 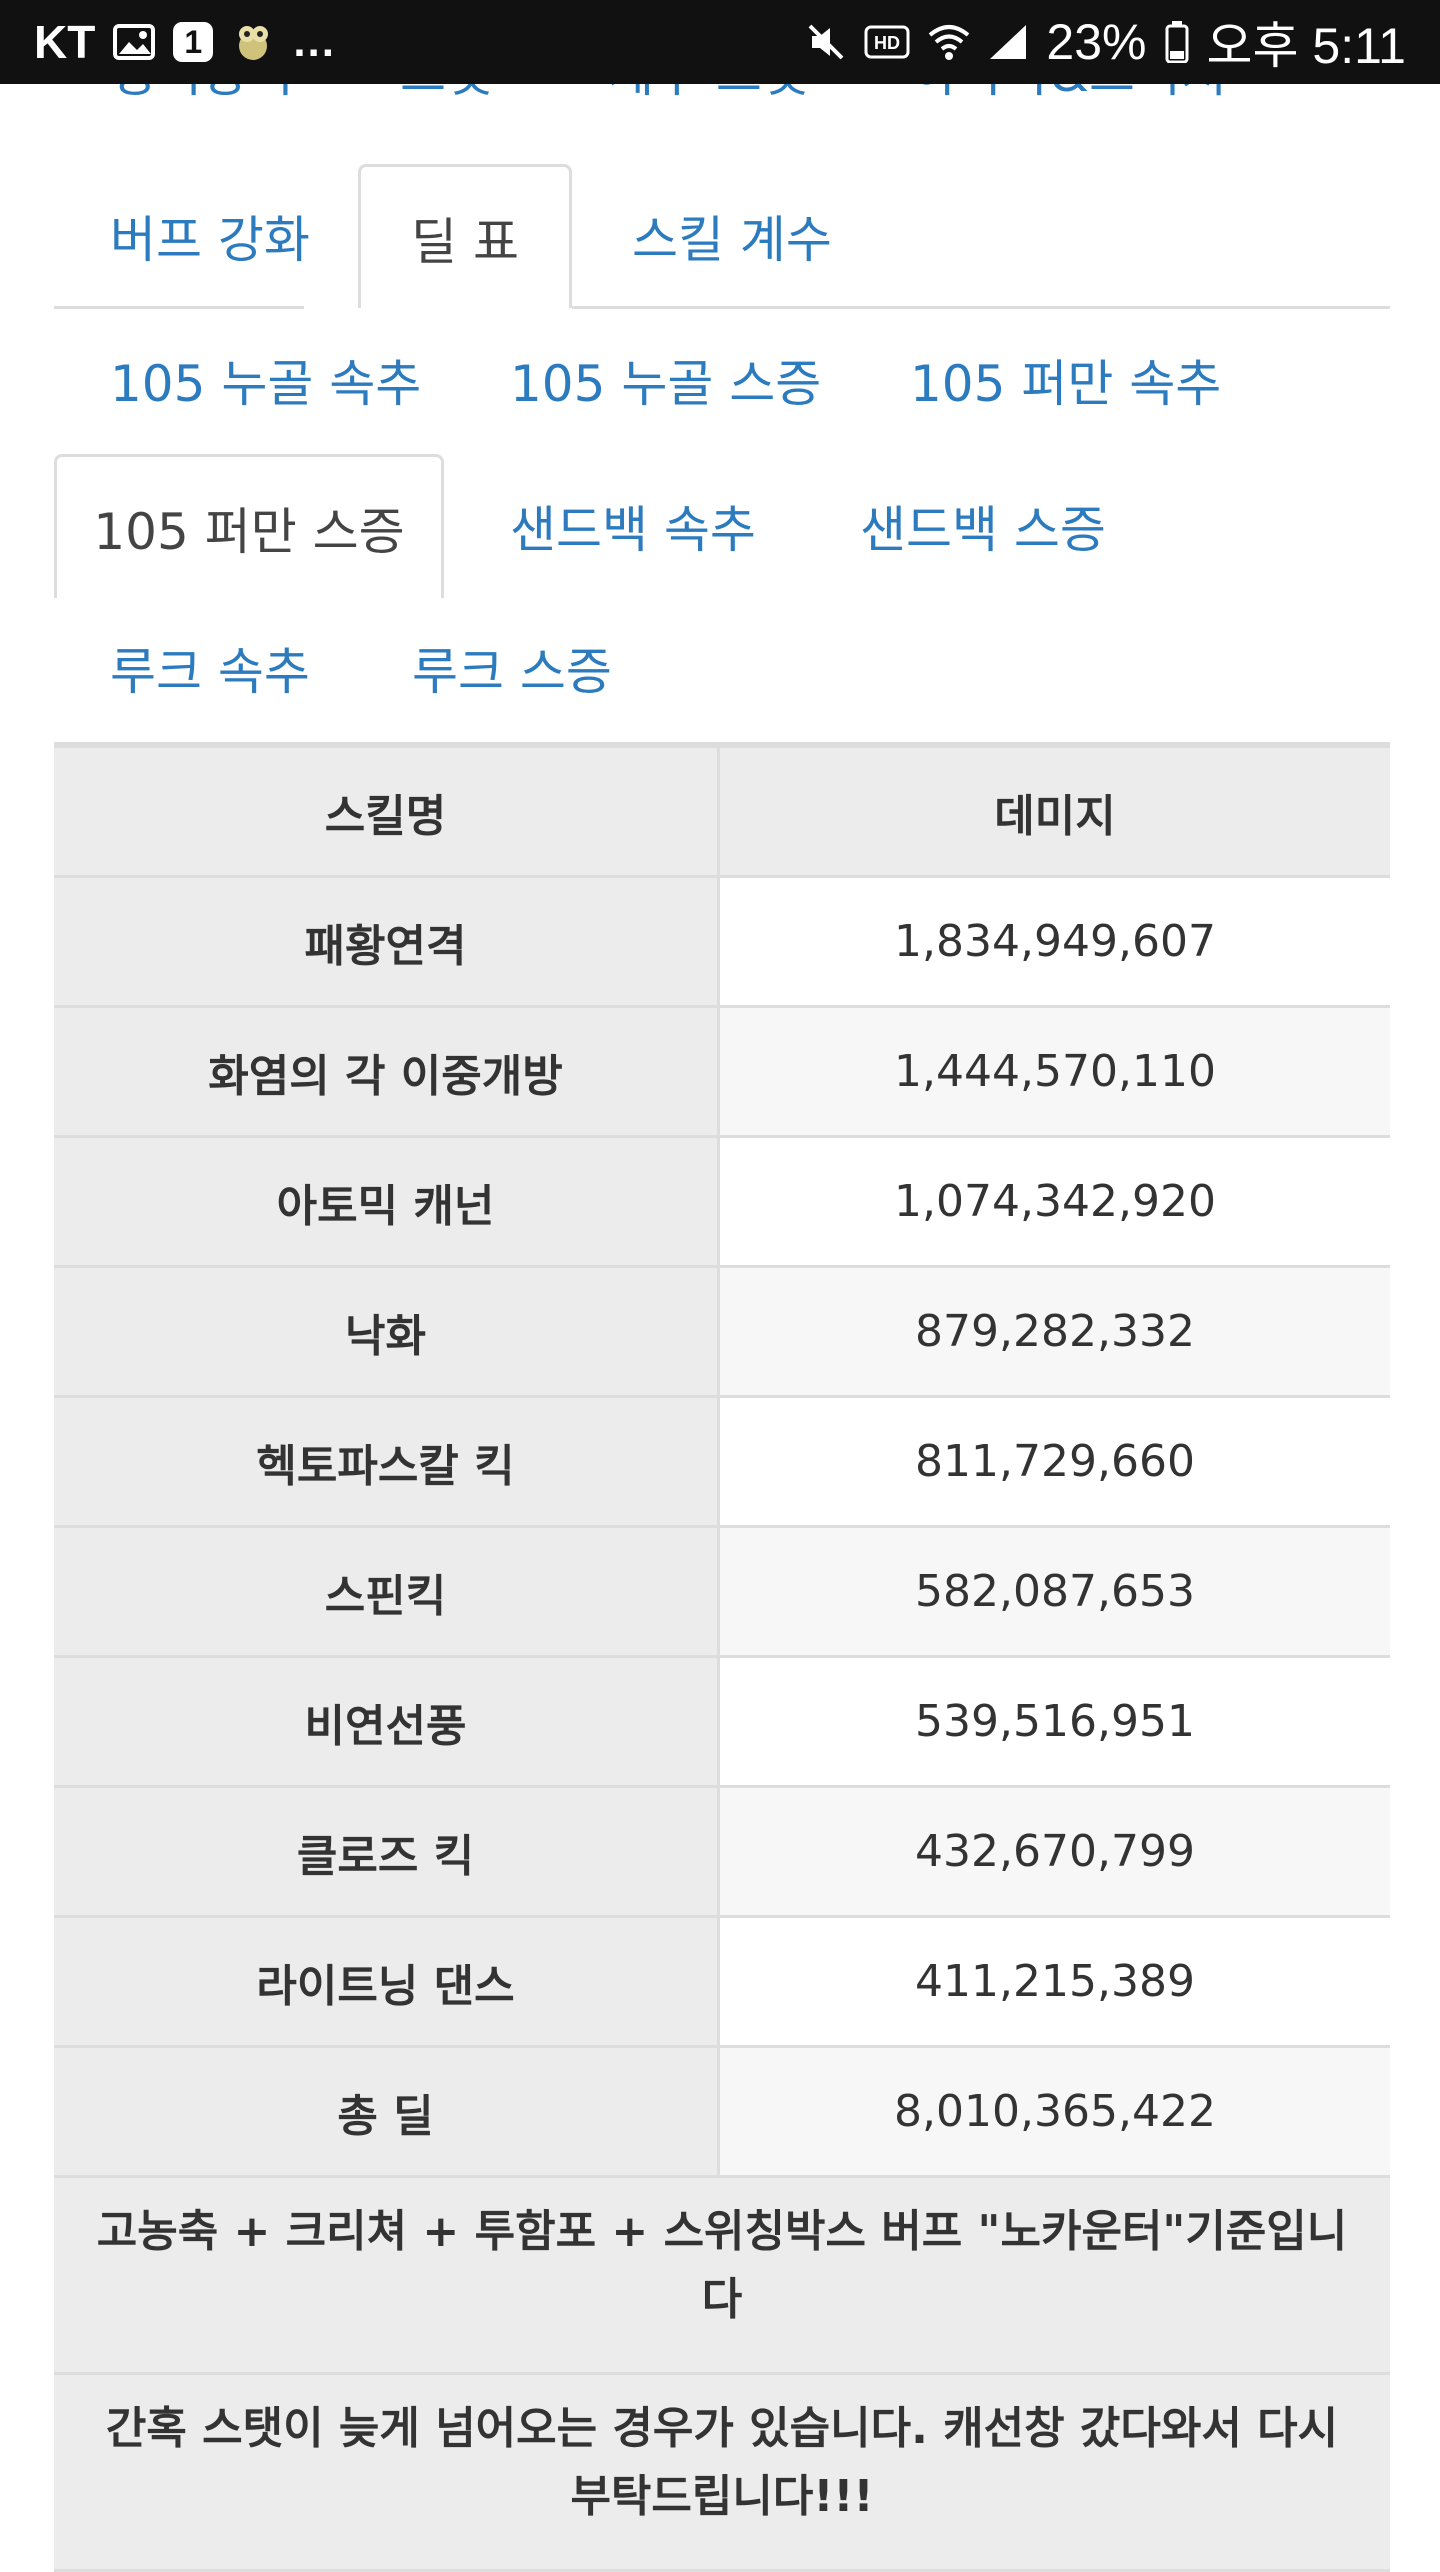 I want to click on damage-value: 811,729,660, so click(x=1055, y=1461).